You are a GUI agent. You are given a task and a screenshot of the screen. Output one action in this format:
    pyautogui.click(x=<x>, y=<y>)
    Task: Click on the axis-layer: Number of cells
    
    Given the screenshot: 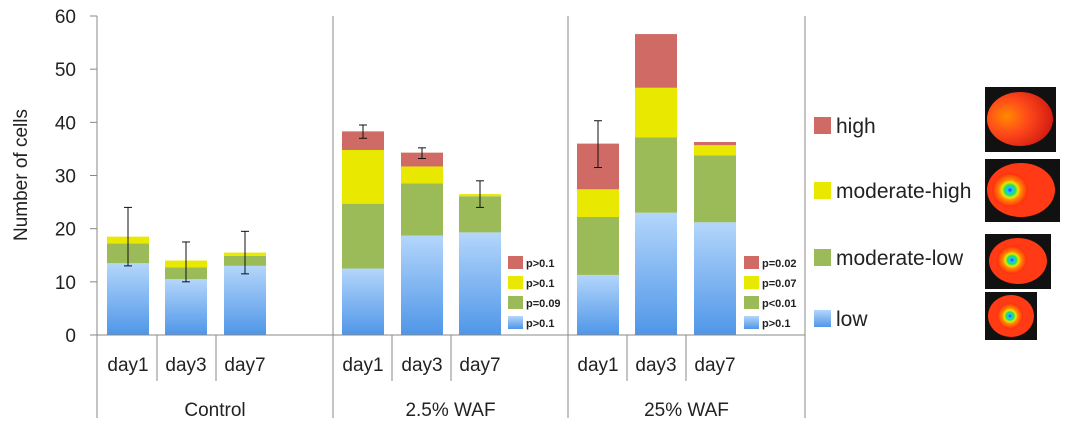 What is the action you would take?
    pyautogui.click(x=21, y=175)
    